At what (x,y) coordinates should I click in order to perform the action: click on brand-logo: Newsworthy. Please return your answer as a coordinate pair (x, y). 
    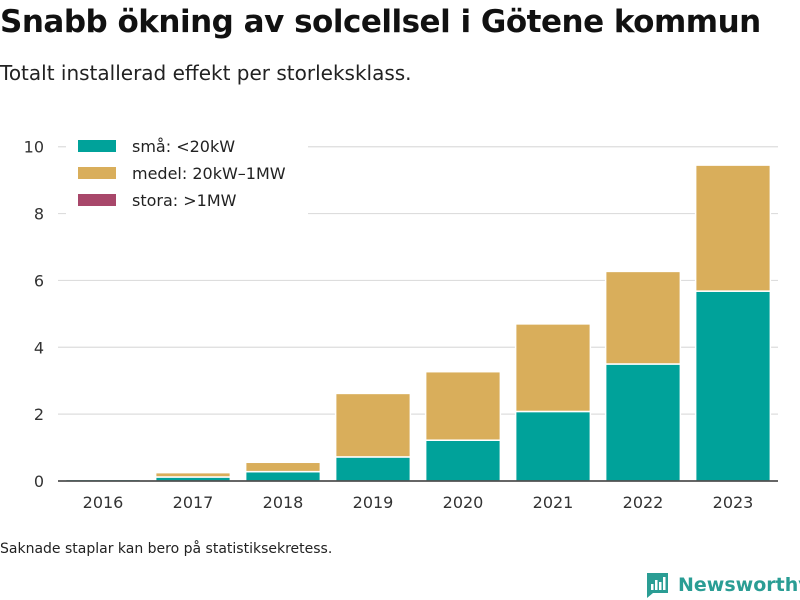
    Looking at the image, I should click on (722, 585).